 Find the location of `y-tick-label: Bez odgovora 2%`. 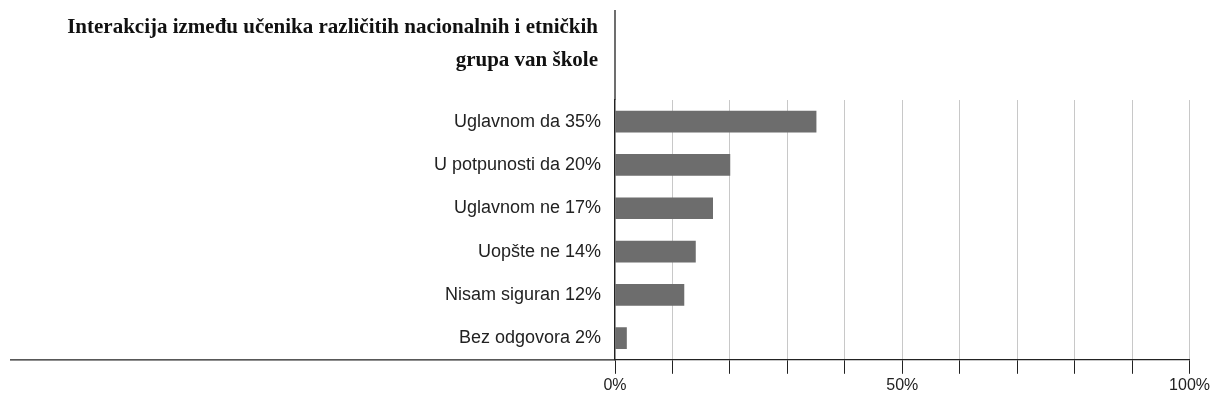

y-tick-label: Bez odgovora 2% is located at coordinates (529, 337).